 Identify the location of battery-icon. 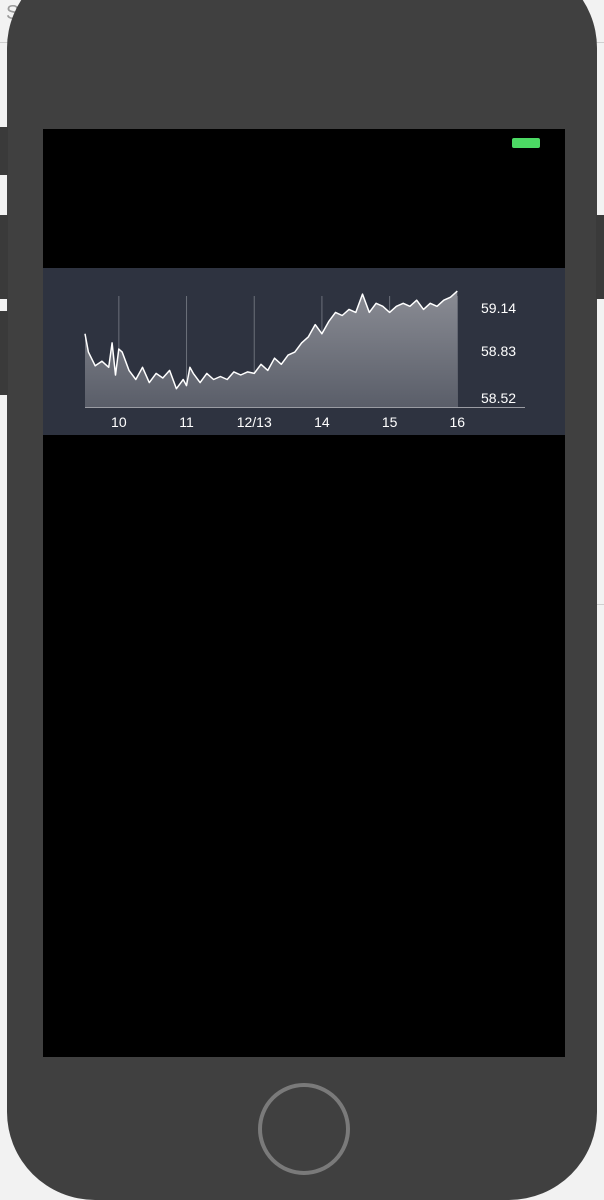
(526, 143).